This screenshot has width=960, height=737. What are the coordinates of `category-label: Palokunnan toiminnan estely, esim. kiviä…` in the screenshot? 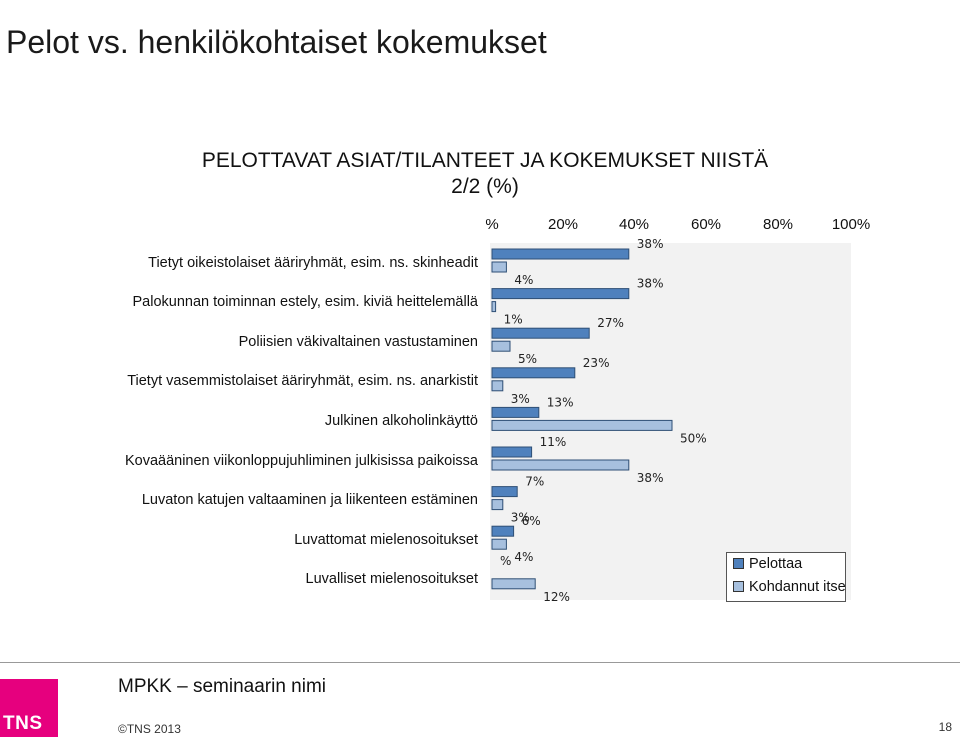 It's located at (305, 302).